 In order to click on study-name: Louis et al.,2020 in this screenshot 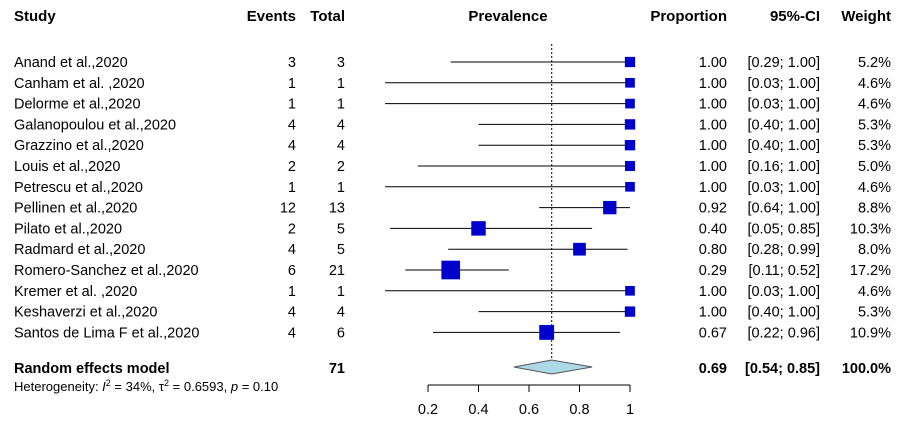, I will do `click(67, 167)`.